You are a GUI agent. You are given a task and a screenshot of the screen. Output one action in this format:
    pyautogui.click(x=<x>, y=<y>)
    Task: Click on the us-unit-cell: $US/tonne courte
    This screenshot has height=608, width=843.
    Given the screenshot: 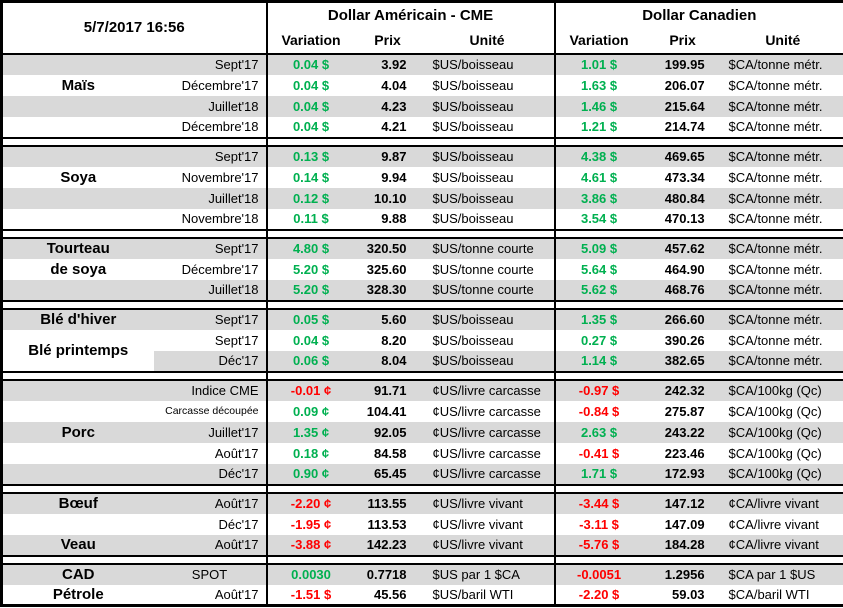 What is the action you would take?
    pyautogui.click(x=488, y=269)
    